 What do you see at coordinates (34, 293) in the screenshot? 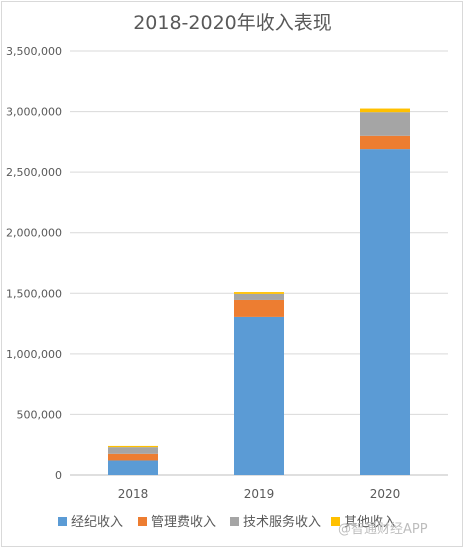
I see `y-tick-label: 1,500,000` at bounding box center [34, 293].